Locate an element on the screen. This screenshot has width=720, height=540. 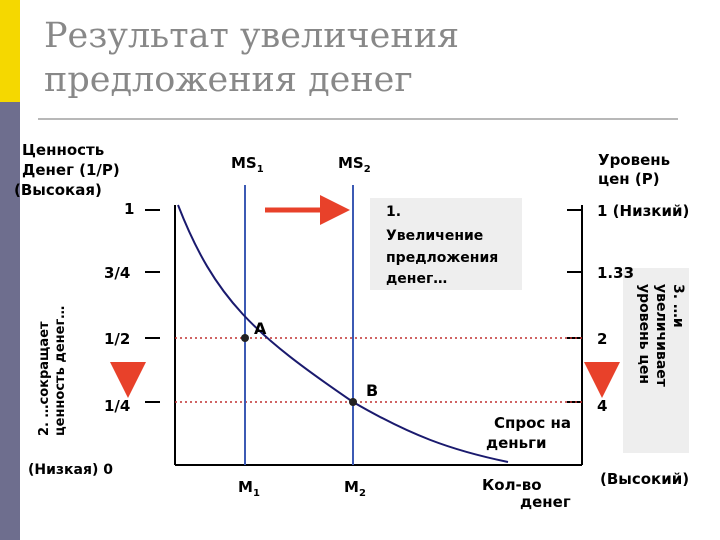
svg-text: Уровень цен (P) is located at coordinates (636, 169).